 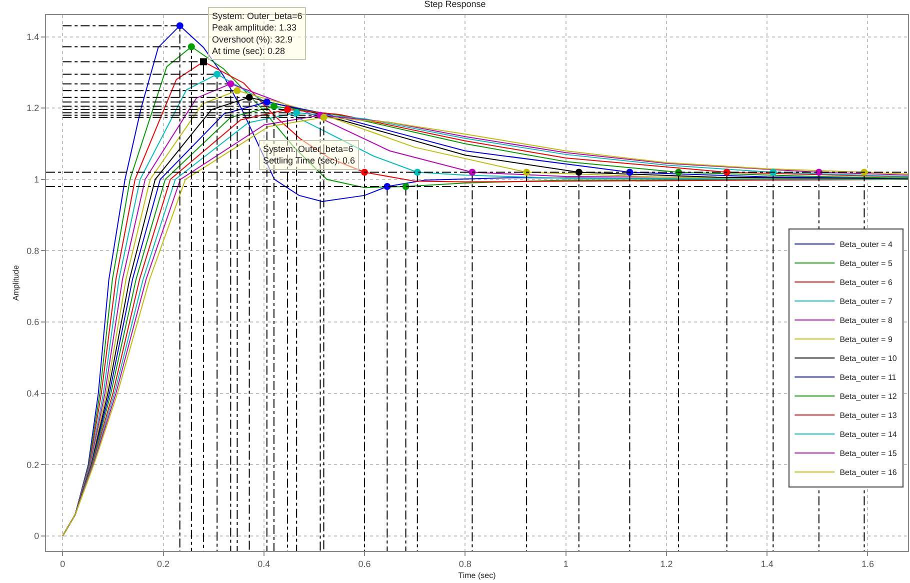 I want to click on legend-label: Beta_outer = 6, so click(x=866, y=283).